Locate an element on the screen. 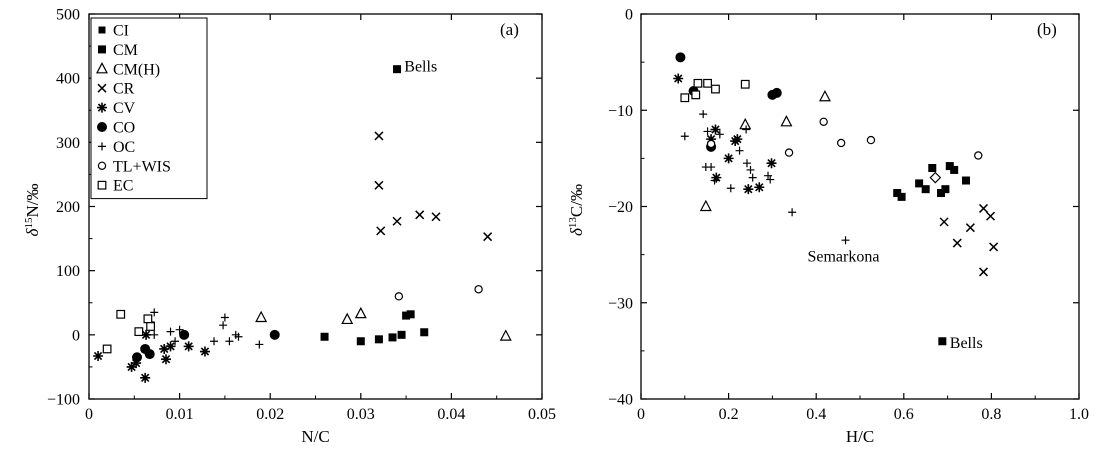  y-tick-label: −100 is located at coordinates (63, 400).